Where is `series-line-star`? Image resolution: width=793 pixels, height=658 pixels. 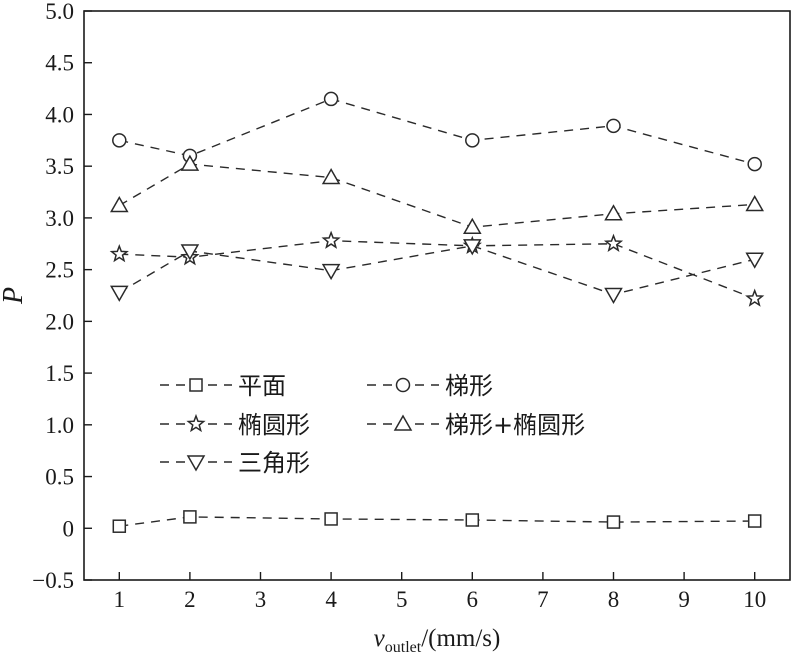
series-line-star is located at coordinates (437, 269).